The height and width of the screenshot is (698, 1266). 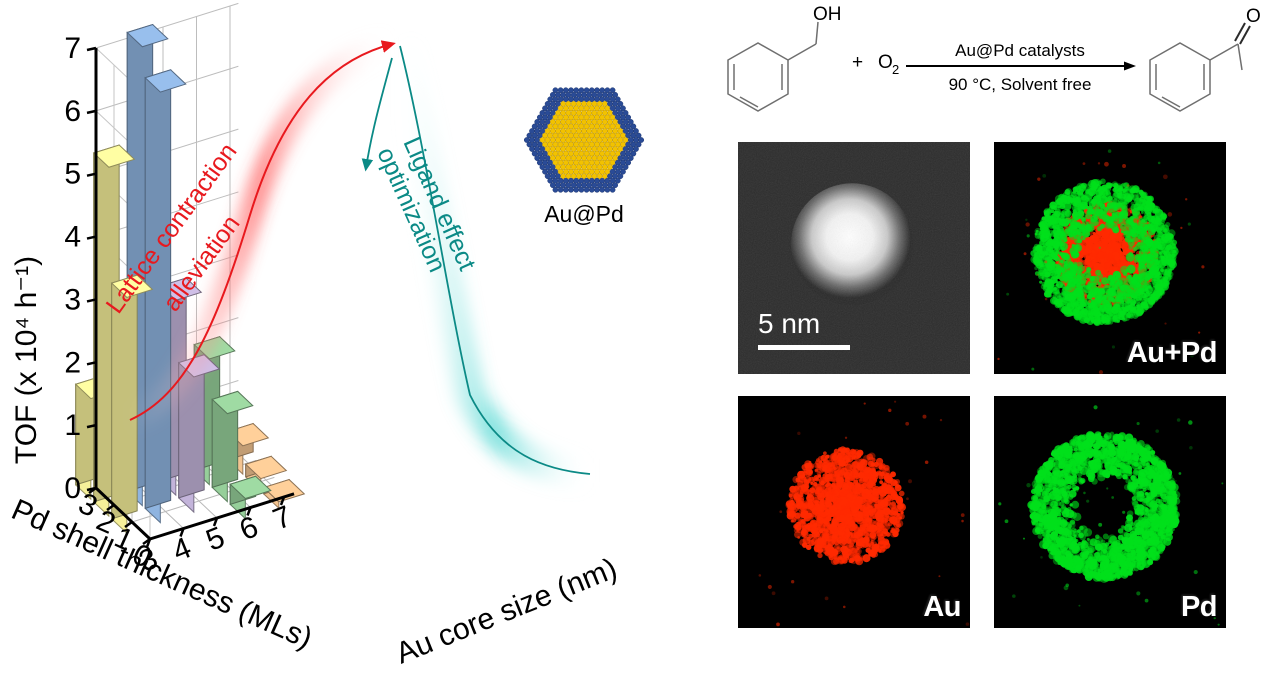 What do you see at coordinates (789, 323) in the screenshot?
I see `scalebar-label: 5 nm` at bounding box center [789, 323].